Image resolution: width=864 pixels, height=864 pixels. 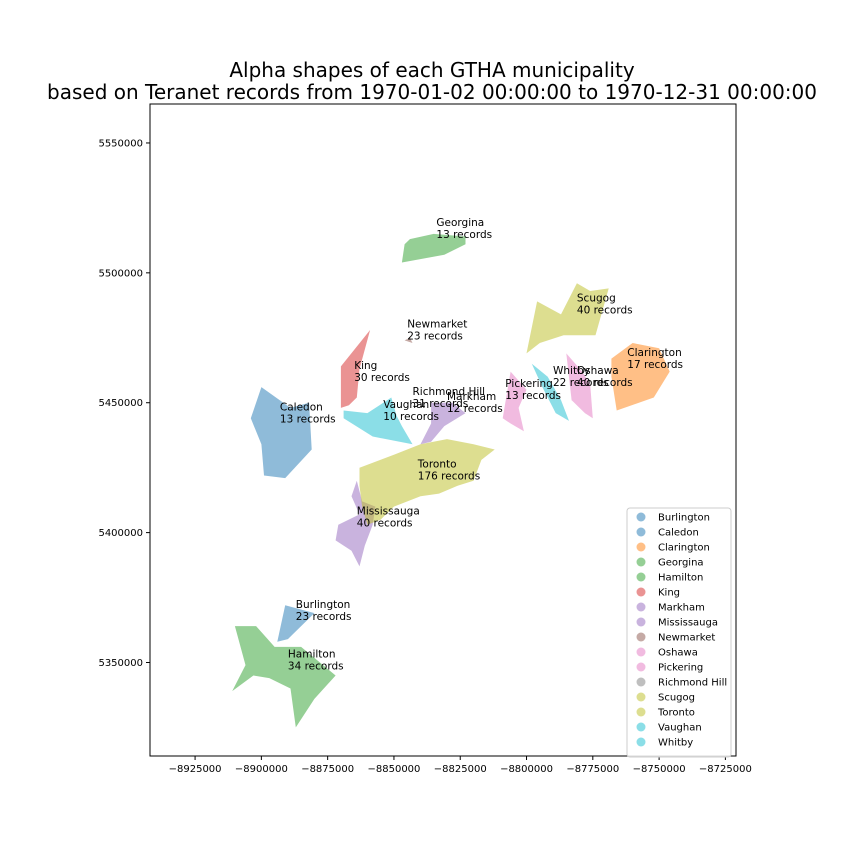 I want to click on legend-marker-newmarket, so click(x=641, y=637).